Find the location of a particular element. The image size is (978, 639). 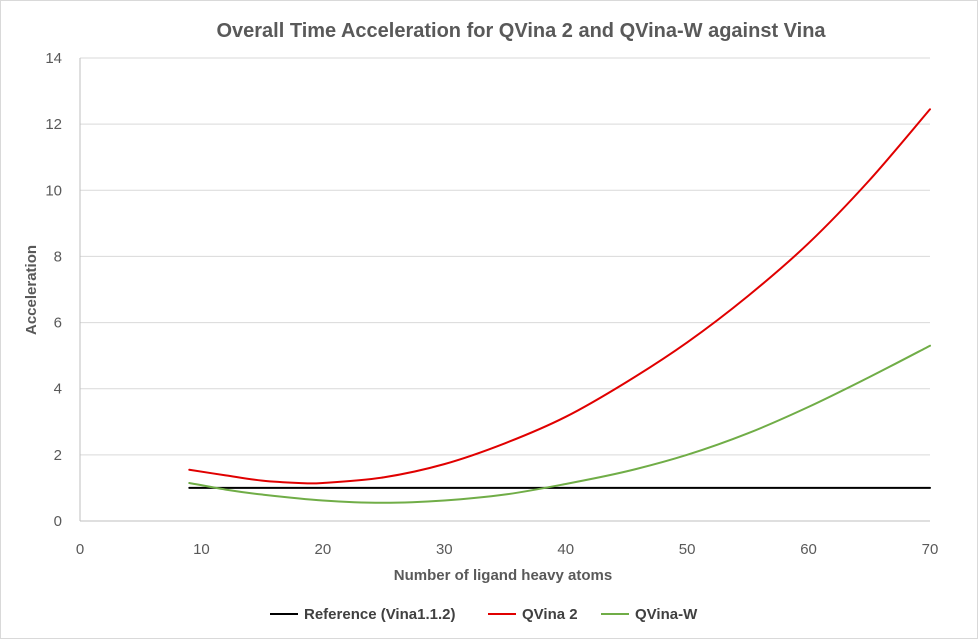

legend-label: QVina-W is located at coordinates (666, 614).